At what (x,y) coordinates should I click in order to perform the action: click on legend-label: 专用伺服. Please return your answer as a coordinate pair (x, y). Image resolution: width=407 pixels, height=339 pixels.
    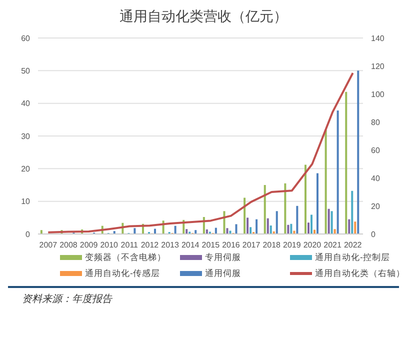
    Looking at the image, I should click on (223, 257).